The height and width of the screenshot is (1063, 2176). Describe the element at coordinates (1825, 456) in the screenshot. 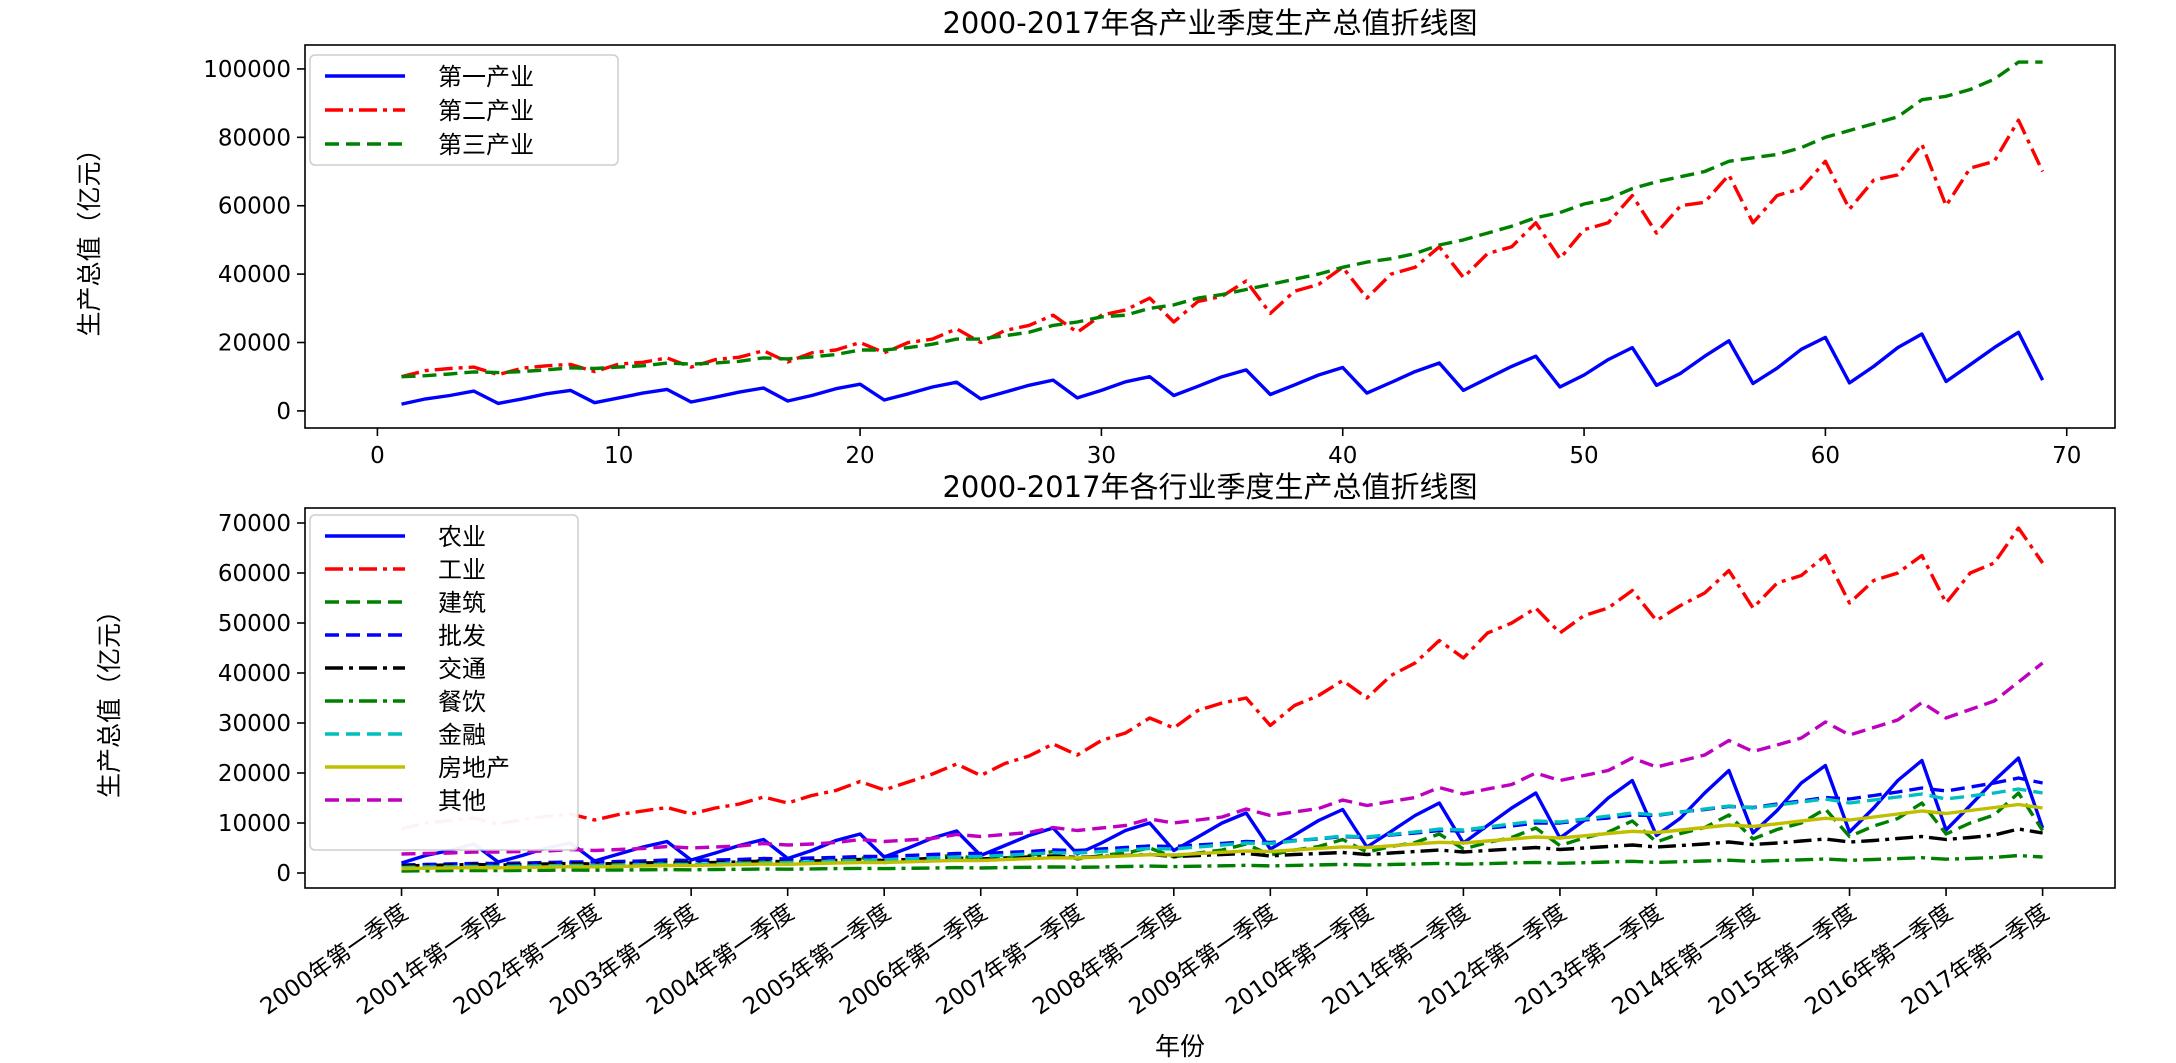

I see `x-tick-label: 60` at that location.